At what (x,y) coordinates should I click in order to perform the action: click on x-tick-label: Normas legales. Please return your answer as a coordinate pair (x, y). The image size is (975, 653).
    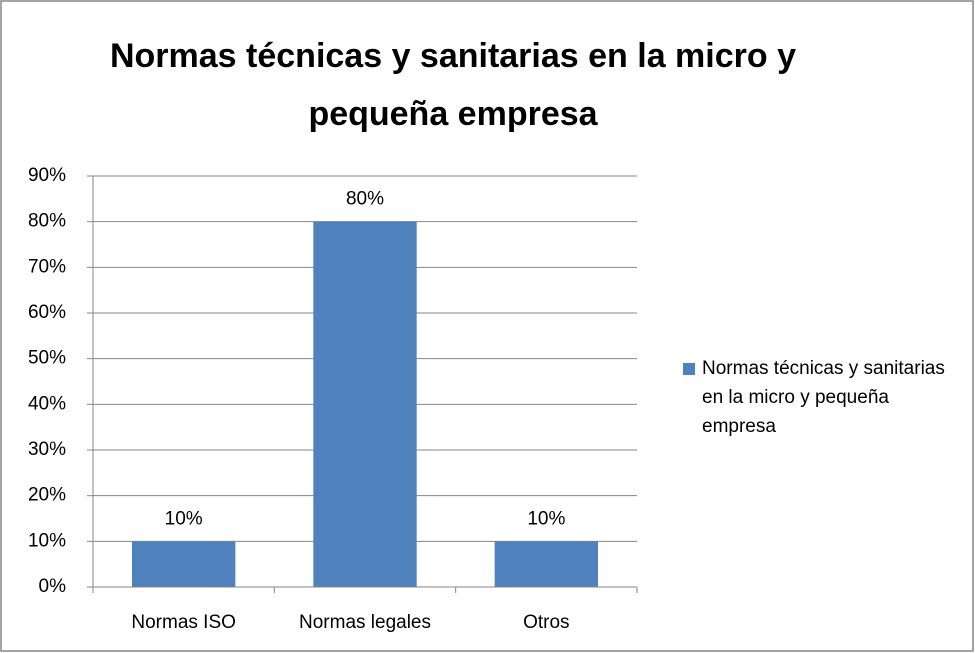
    Looking at the image, I should click on (365, 622).